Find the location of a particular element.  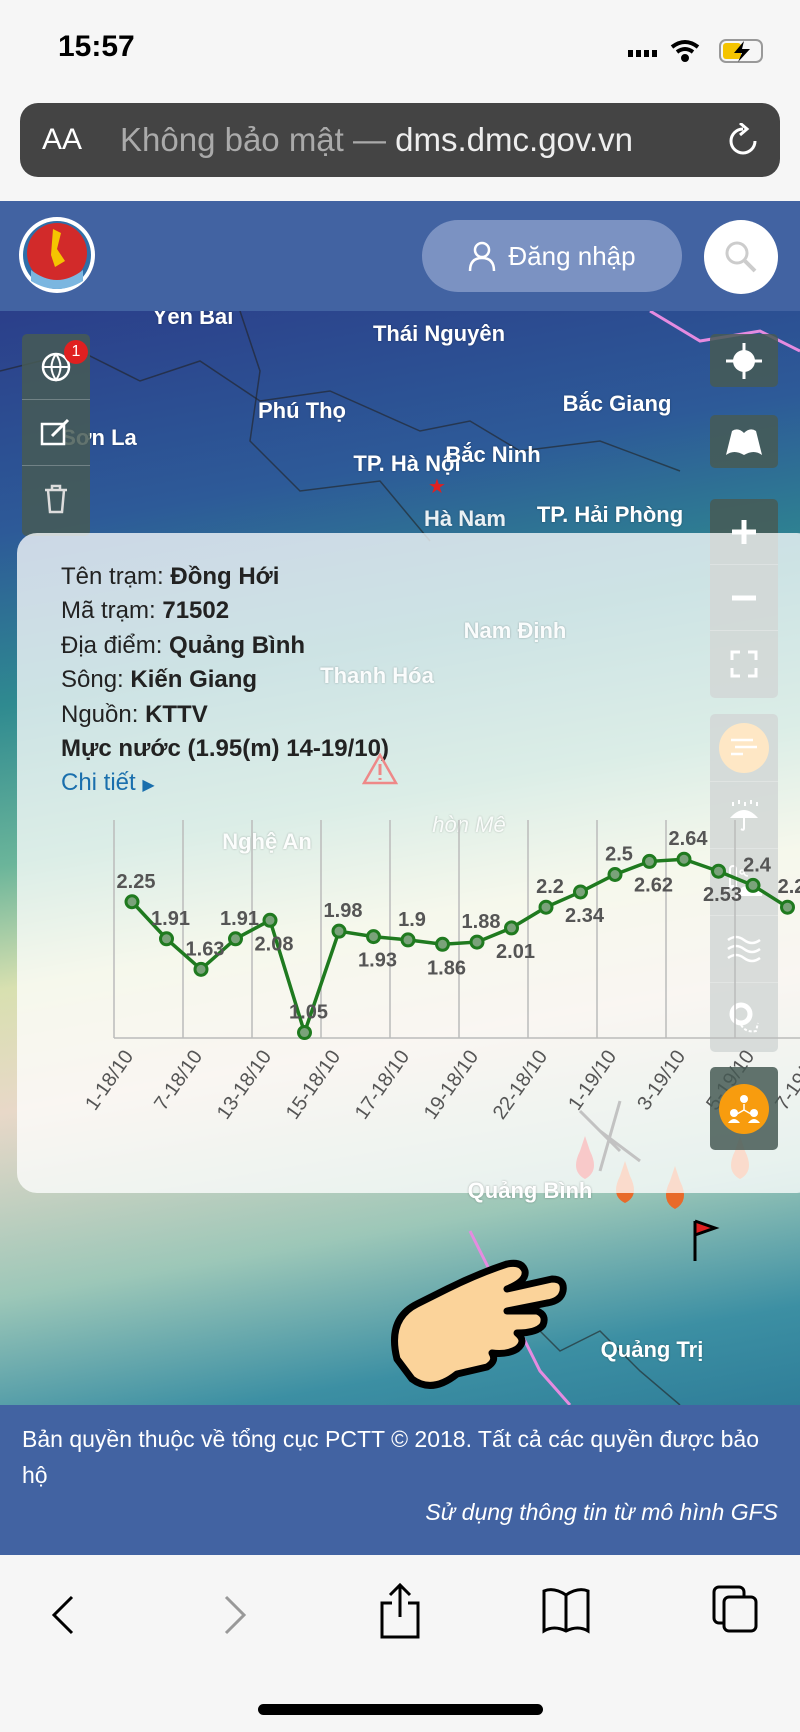

globe-icon is located at coordinates (56, 367).